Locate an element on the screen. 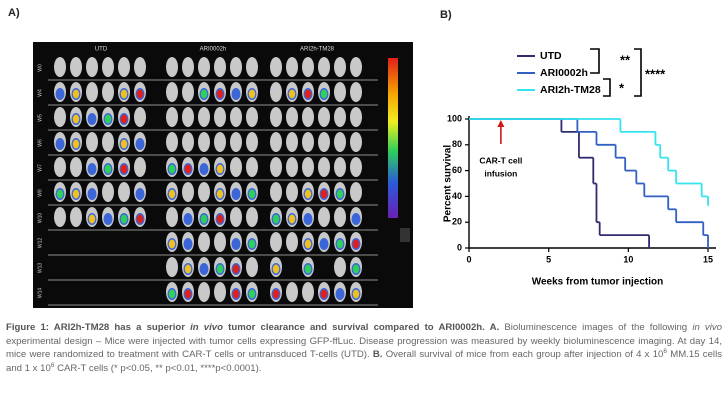  row-label: W5 is located at coordinates (40, 118).